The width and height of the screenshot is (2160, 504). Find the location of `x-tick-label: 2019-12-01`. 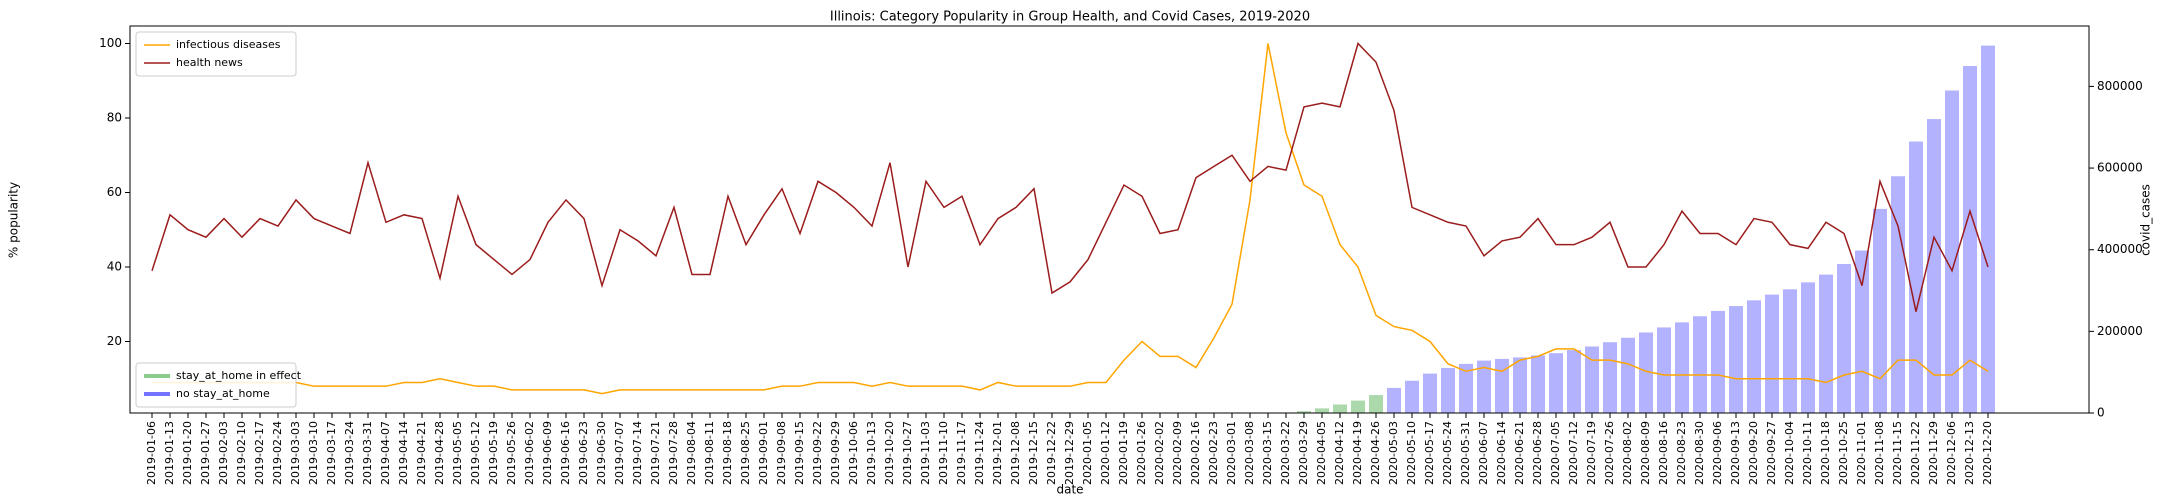

x-tick-label: 2019-12-01 is located at coordinates (997, 453).